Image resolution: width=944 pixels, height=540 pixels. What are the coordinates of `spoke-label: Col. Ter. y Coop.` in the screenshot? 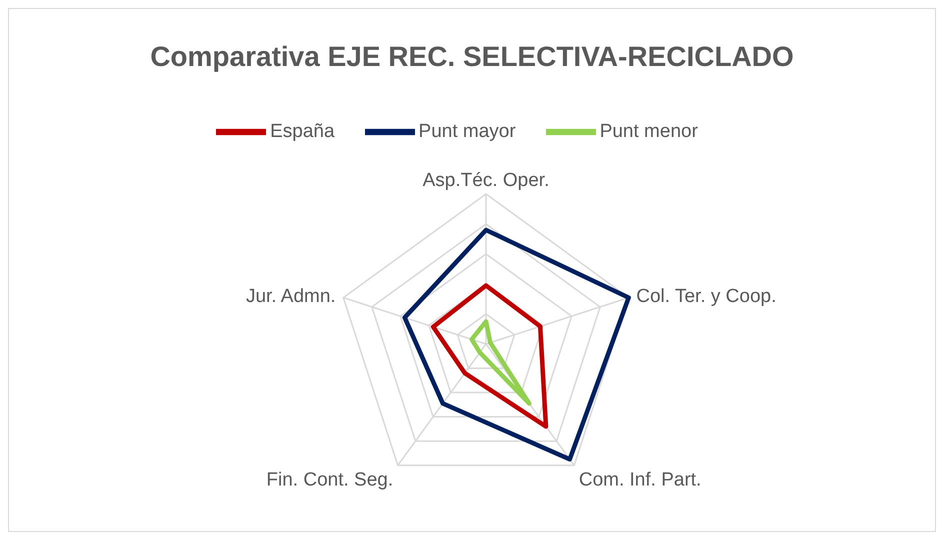 It's located at (706, 296).